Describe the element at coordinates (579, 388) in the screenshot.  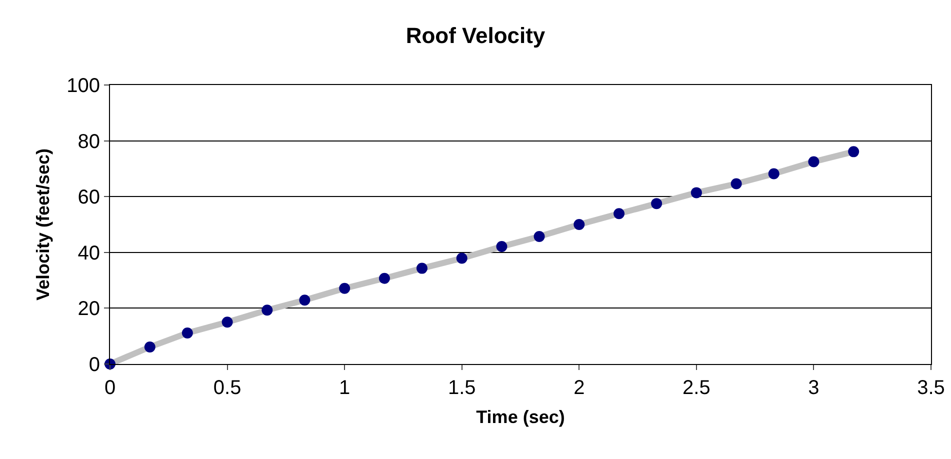
I see `x-tick-label: 2` at that location.